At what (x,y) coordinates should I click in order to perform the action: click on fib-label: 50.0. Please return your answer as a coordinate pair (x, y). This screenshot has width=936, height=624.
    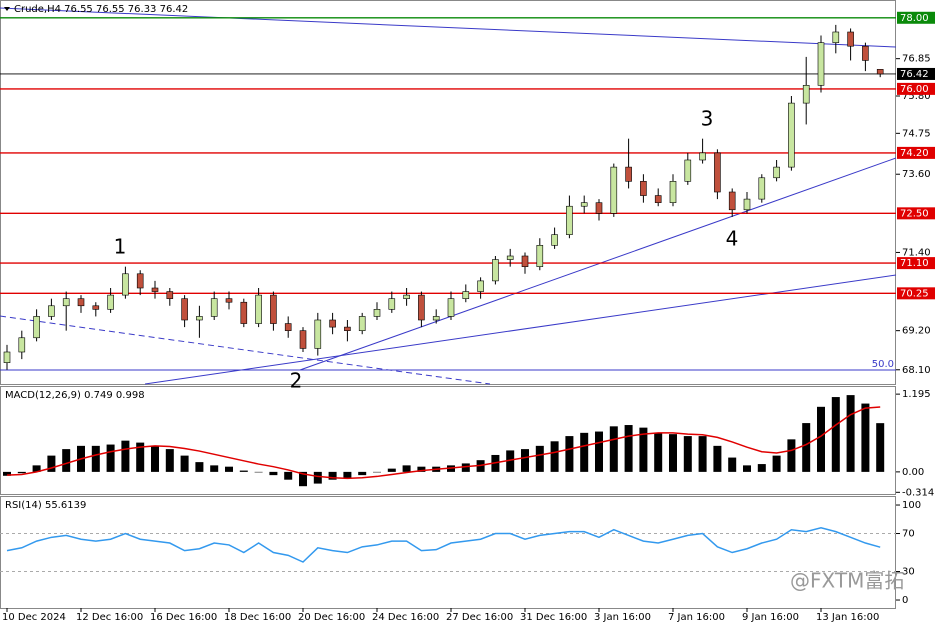
    Looking at the image, I should click on (883, 364).